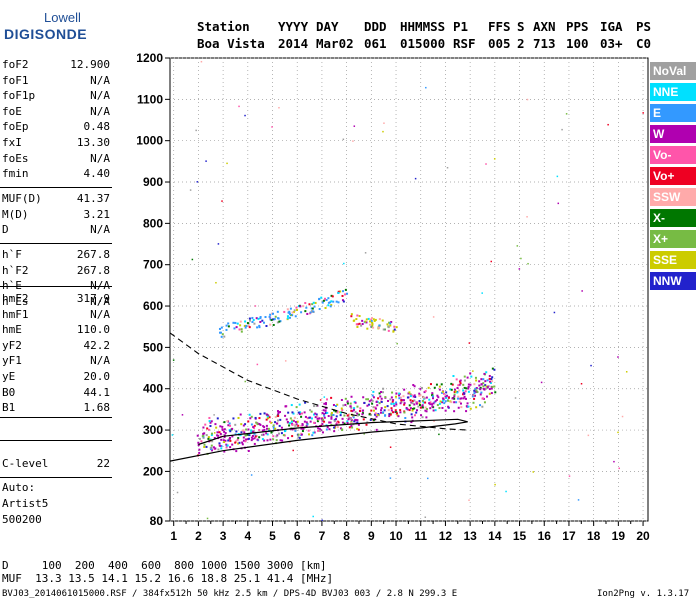 The image size is (700, 600). What do you see at coordinates (461, 26) in the screenshot?
I see `header-label: P1` at bounding box center [461, 26].